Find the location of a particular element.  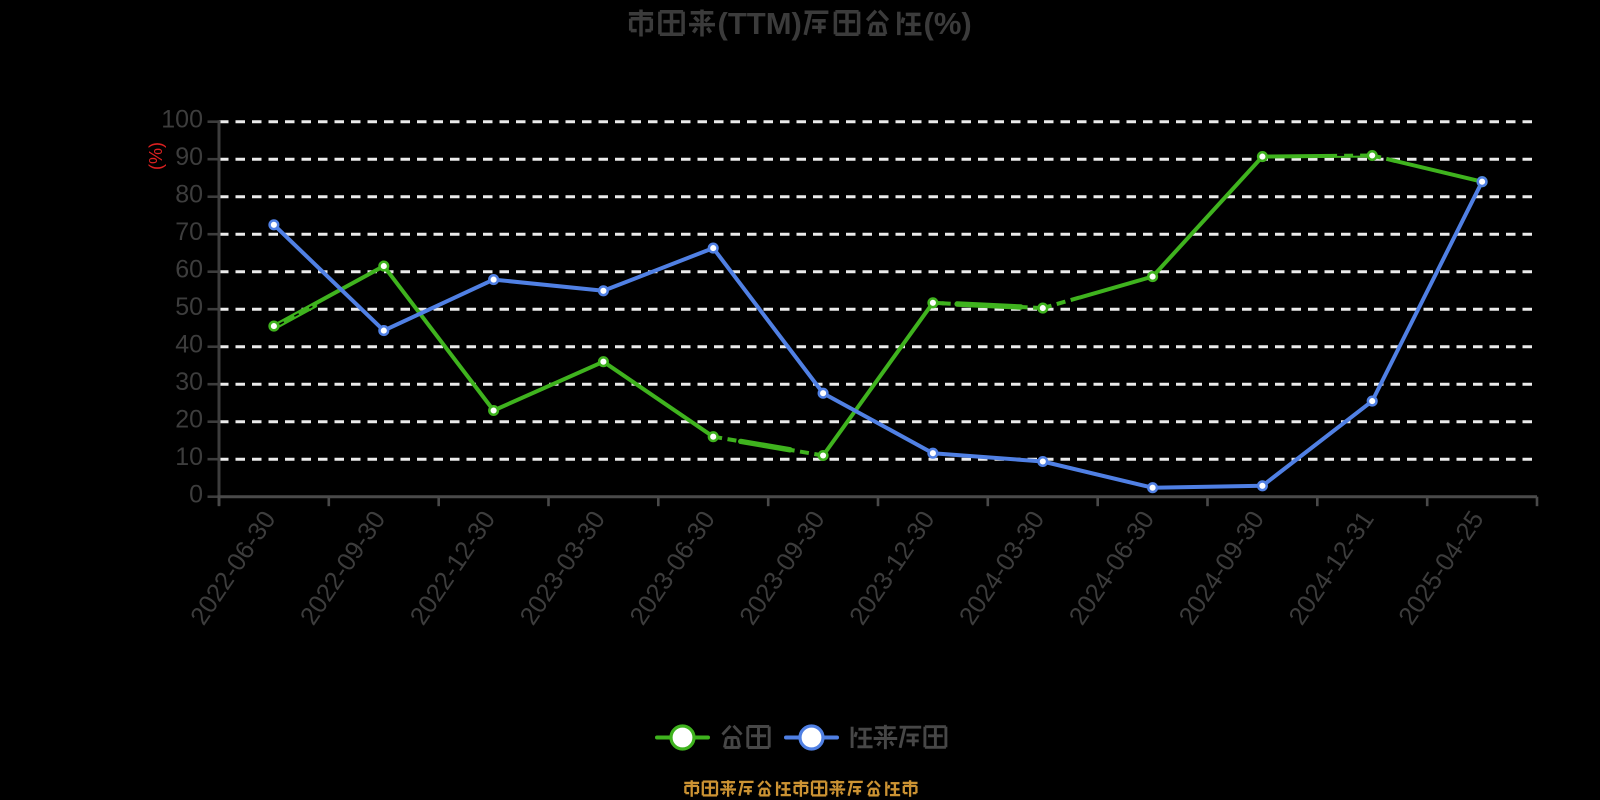

svg-text: 20 is located at coordinates (189, 420).